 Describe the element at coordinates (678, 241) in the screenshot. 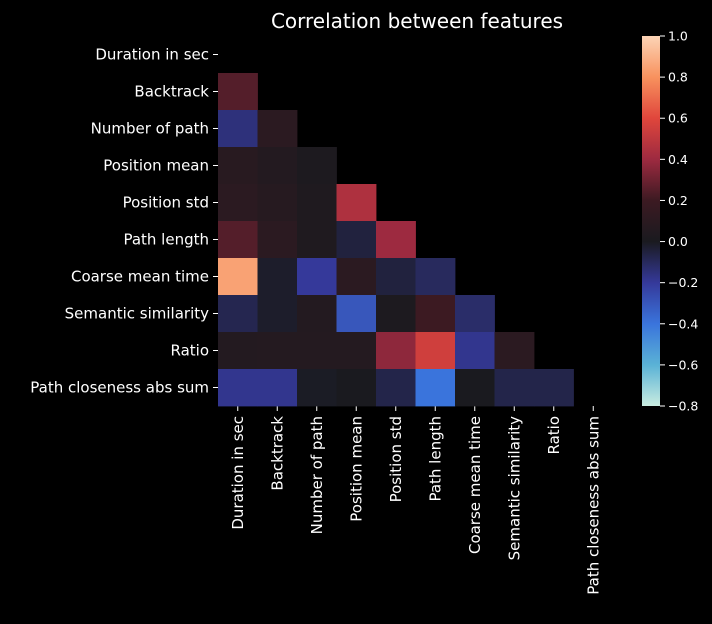

I see `colorbar-tick-label: 0.0` at that location.